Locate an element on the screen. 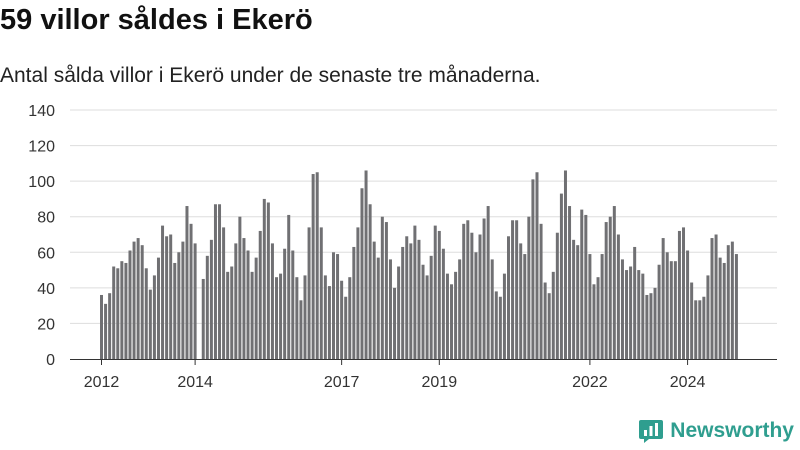  y-tick-label: 0 is located at coordinates (50, 360).